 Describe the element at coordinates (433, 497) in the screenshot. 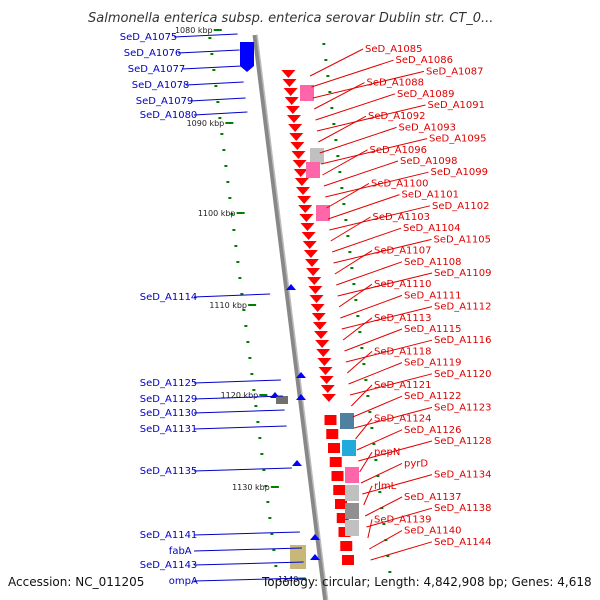

I see `gene-label-sed_a1137: SeD_A1137` at that location.